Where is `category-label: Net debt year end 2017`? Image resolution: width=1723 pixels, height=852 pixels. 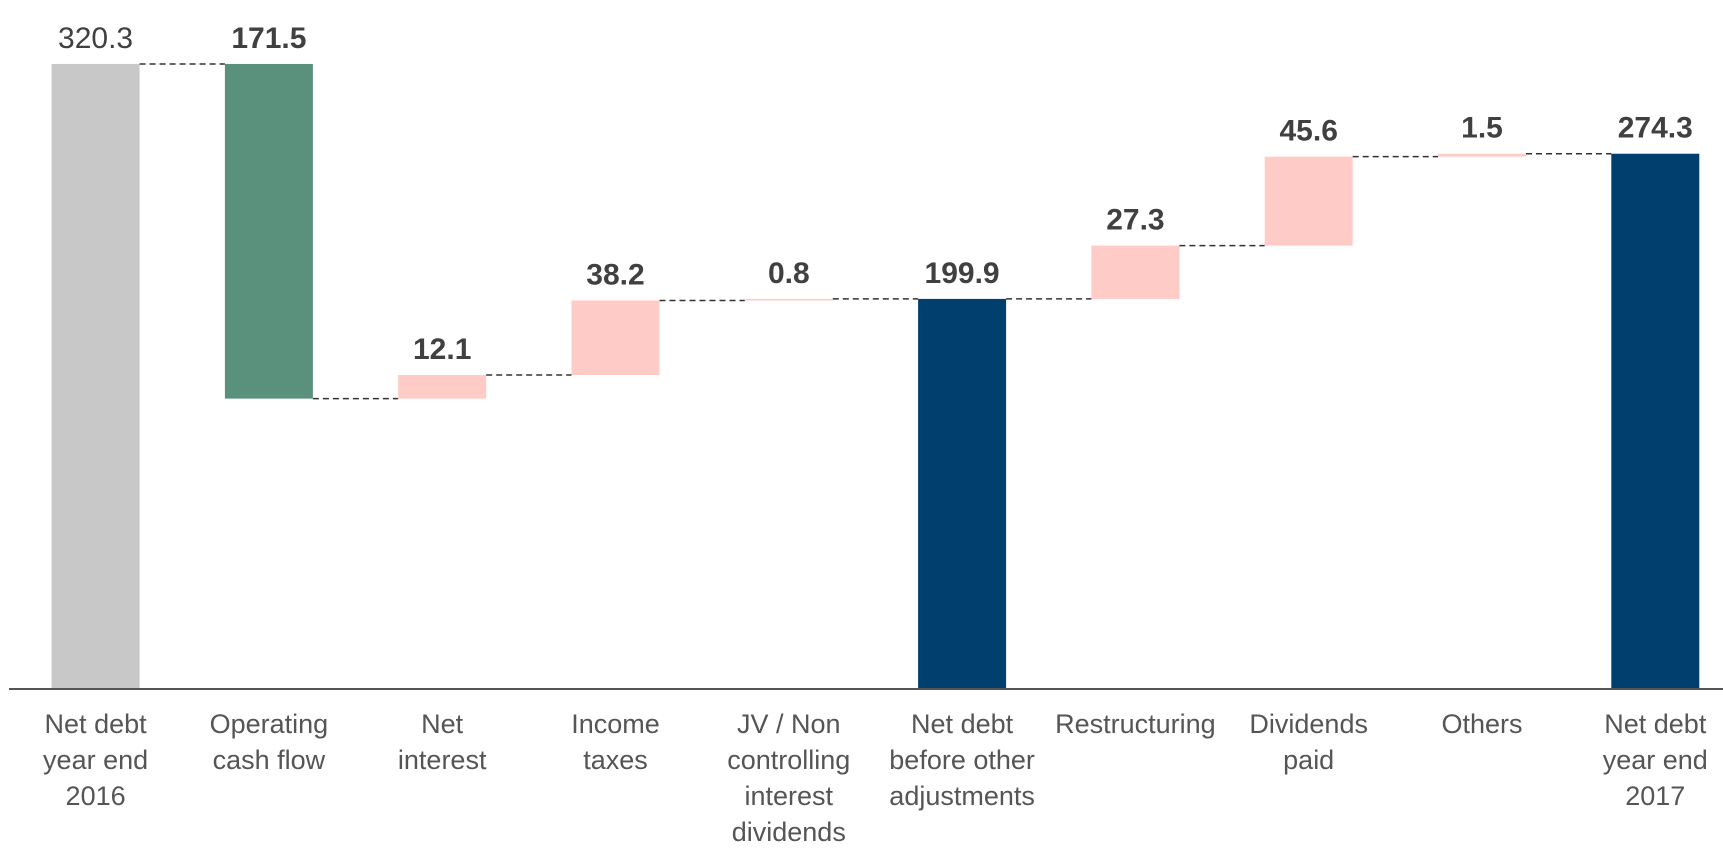 category-label: Net debt year end 2017 is located at coordinates (1655, 760).